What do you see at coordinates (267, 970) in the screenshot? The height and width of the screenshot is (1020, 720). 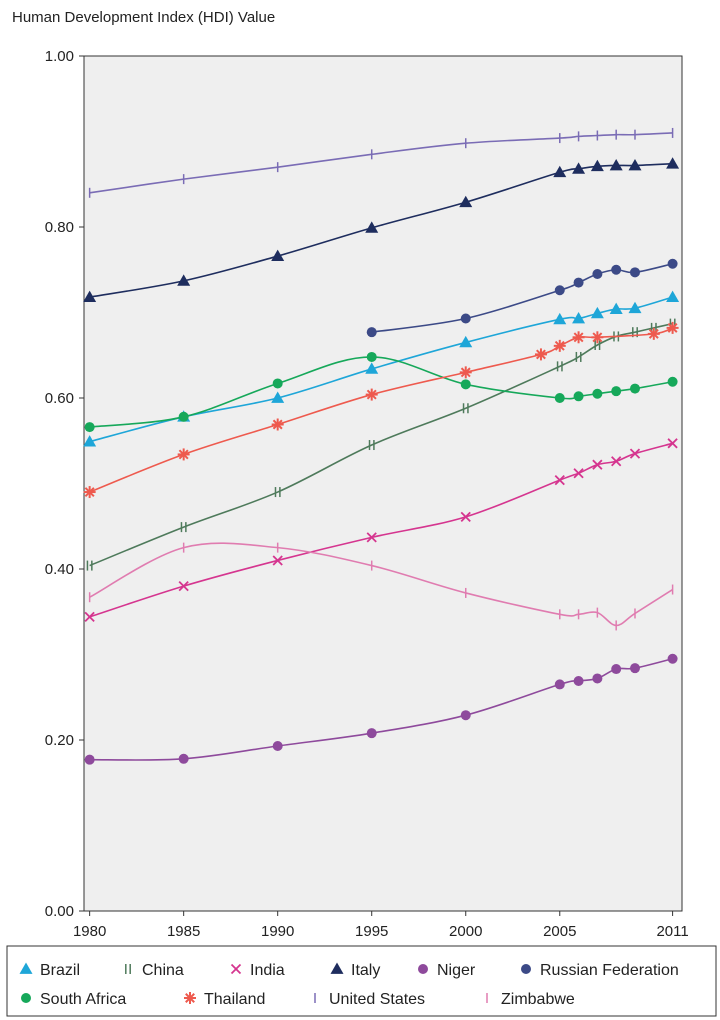 I see `legend-label-india: India` at bounding box center [267, 970].